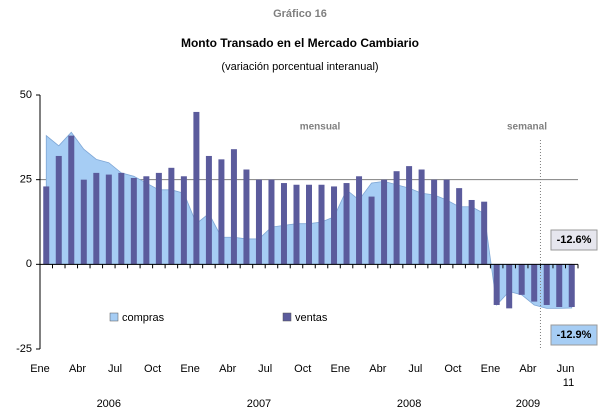  Describe the element at coordinates (300, 14) in the screenshot. I see `chart-supertitle: Gráfico 16` at that location.